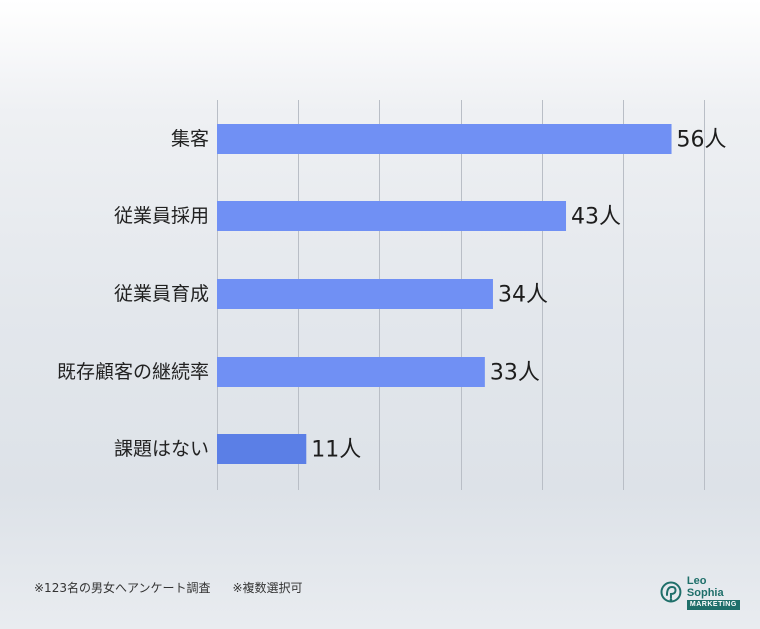  Describe the element at coordinates (267, 588) in the screenshot. I see `multiple-choice-note: ※複数選択可` at that location.